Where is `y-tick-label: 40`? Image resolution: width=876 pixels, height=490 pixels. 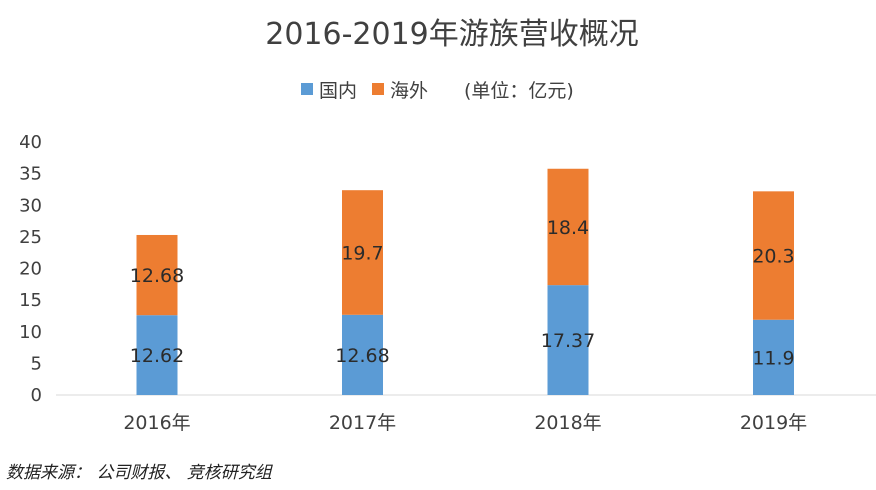 y-tick-label: 40 is located at coordinates (30, 142).